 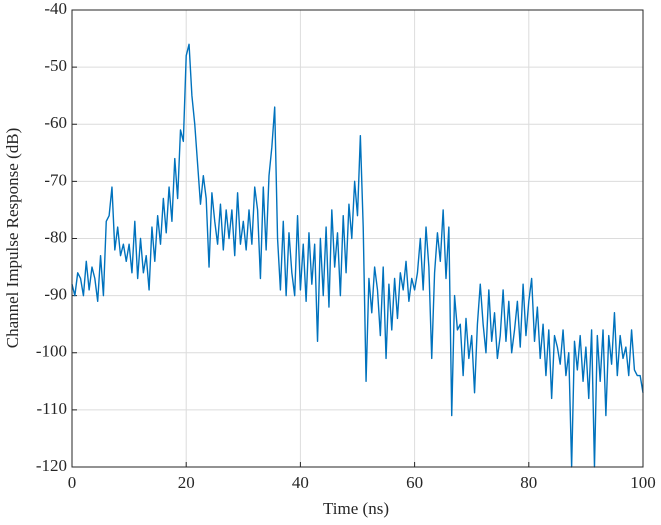 I want to click on y-tick-label: -60, so click(x=55, y=122).